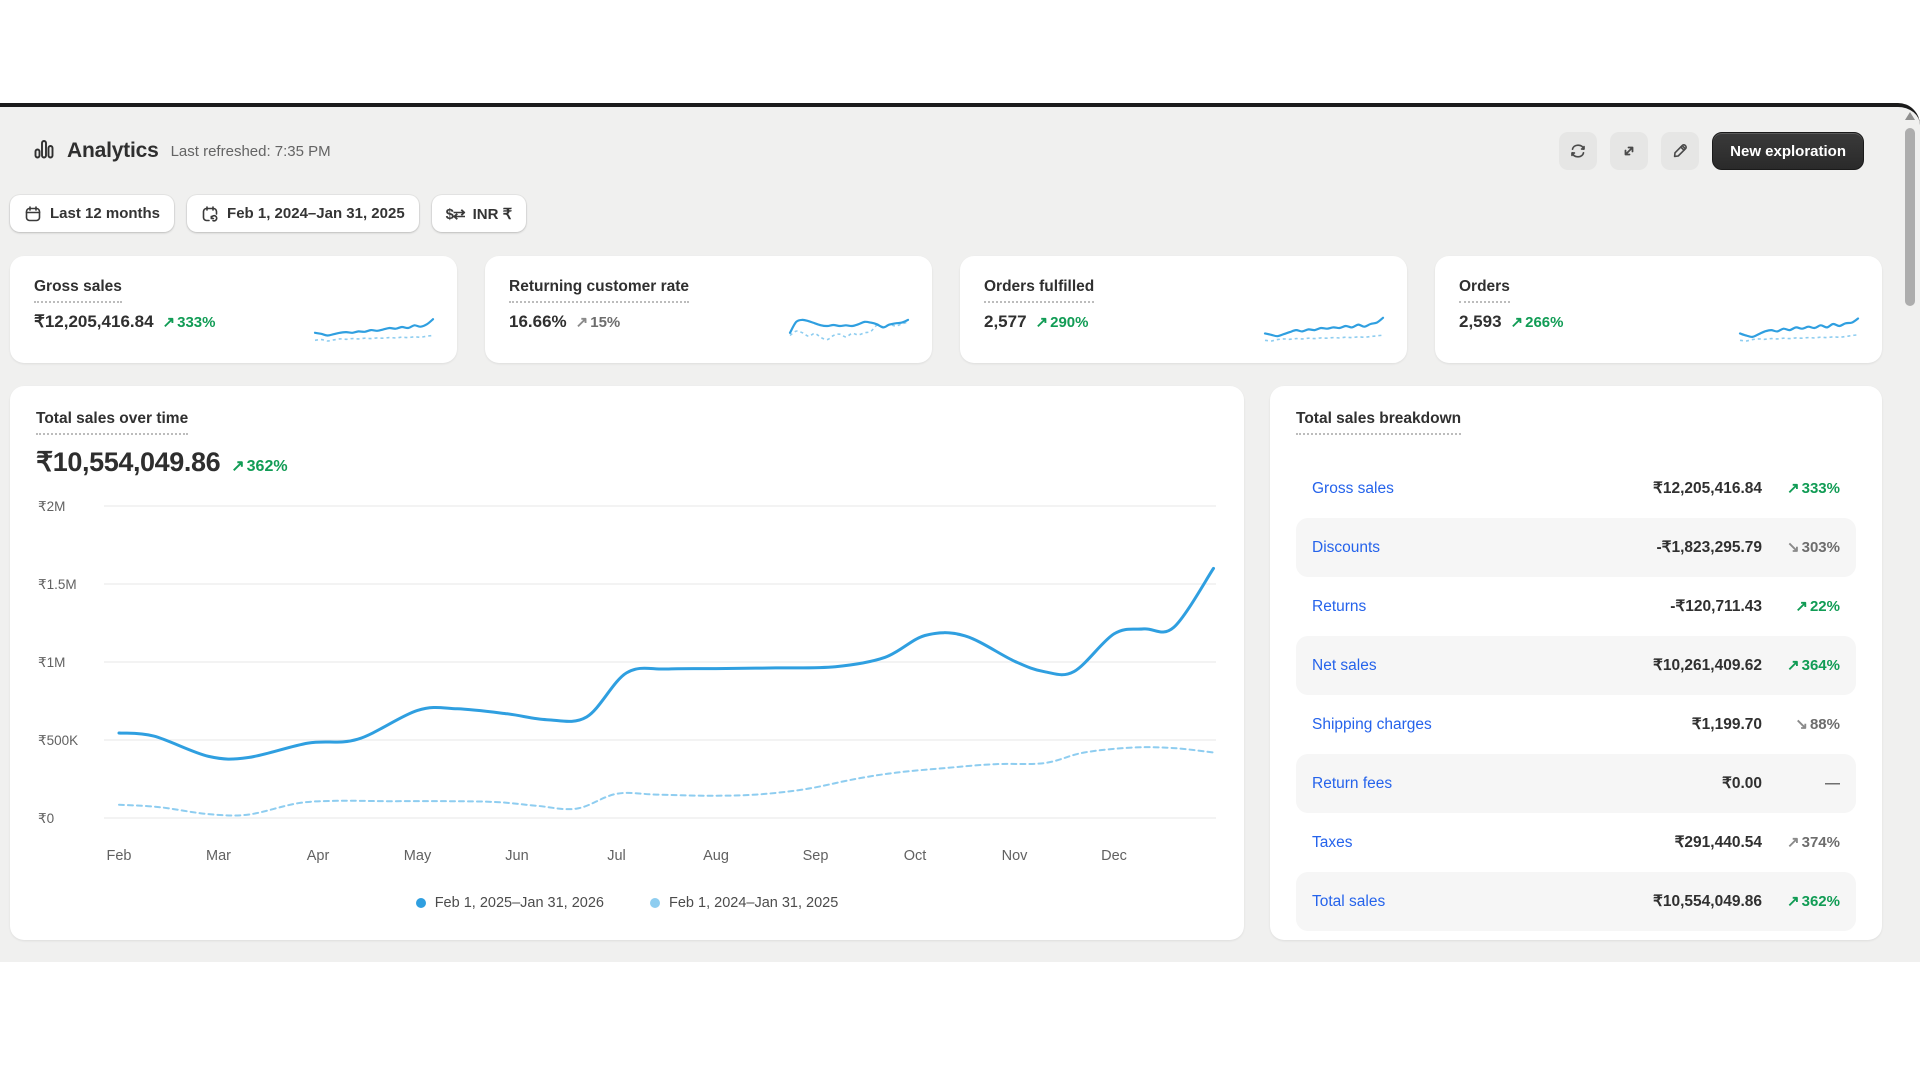 This screenshot has width=1920, height=1080. What do you see at coordinates (316, 213) in the screenshot?
I see `date-range-label: Feb 1, 2024–Jan 31, 2025` at bounding box center [316, 213].